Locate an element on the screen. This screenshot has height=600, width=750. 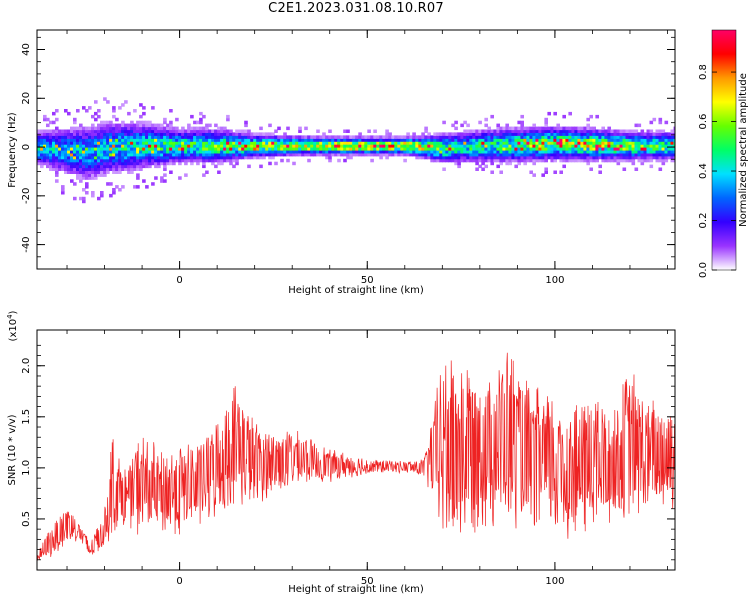
y-tick-label: 1.5 is located at coordinates (26, 417).